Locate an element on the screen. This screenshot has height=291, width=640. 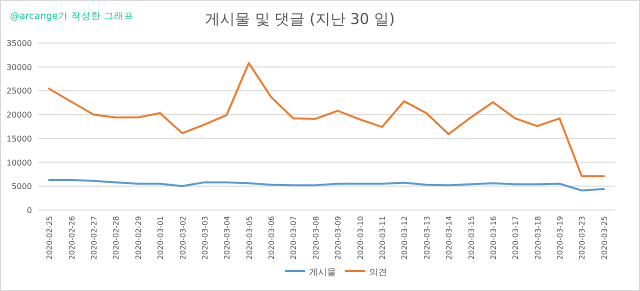
chart-title: 게시물 및 댓글 (지난 30 일) is located at coordinates (300, 19).